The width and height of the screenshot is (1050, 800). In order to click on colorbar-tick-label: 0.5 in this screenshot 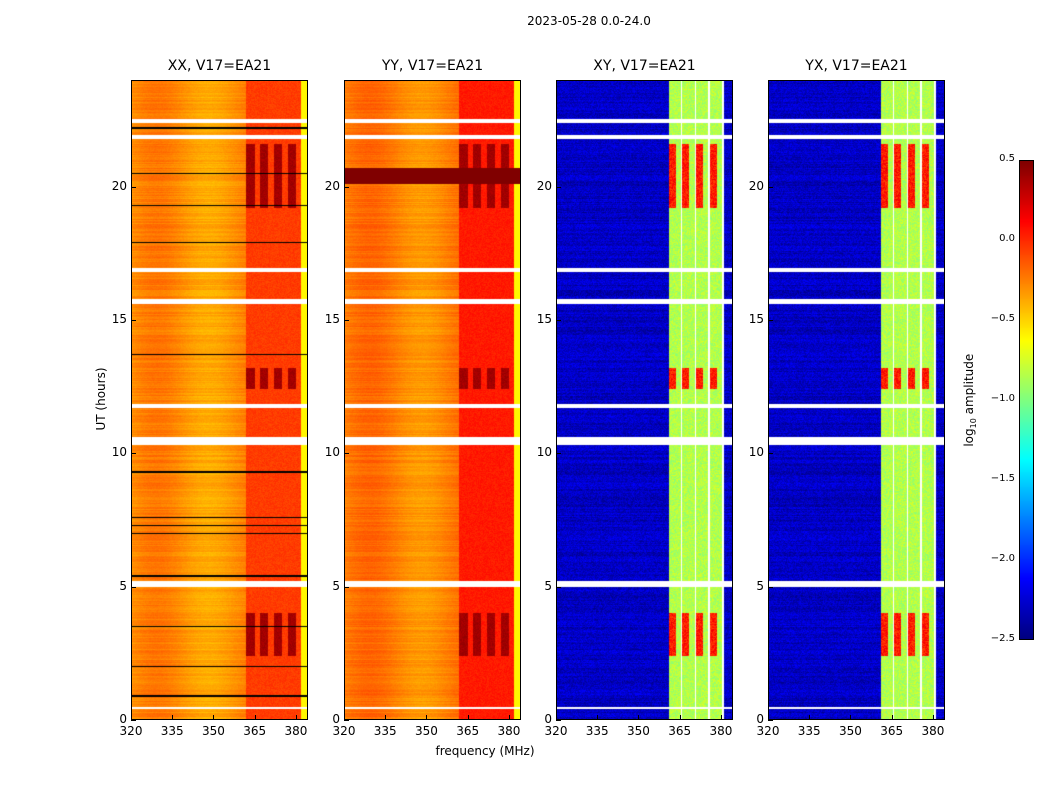, I will do `click(1007, 158)`.